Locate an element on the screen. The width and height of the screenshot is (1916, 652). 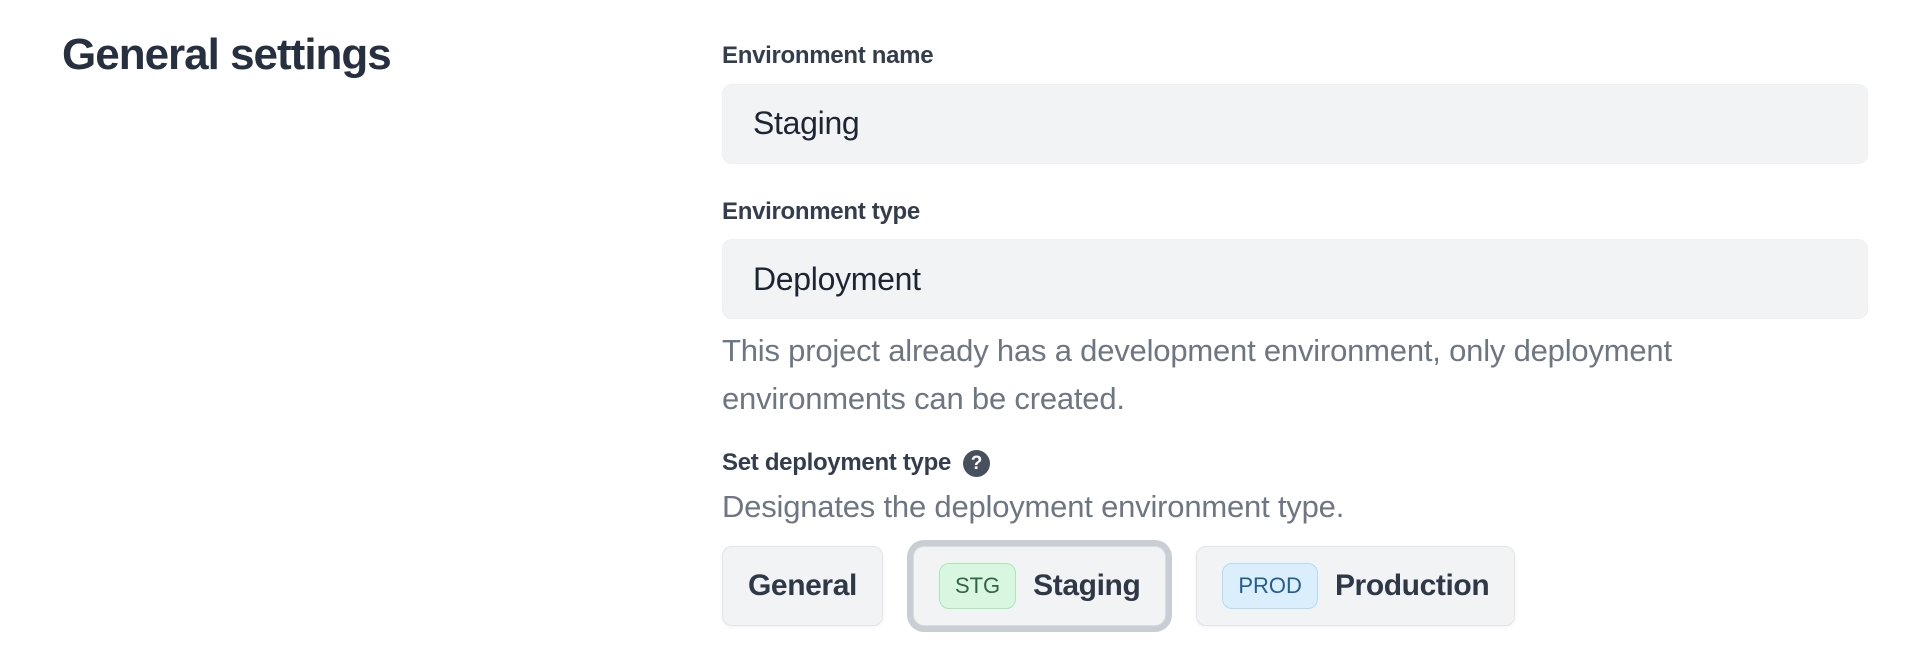
environment-type-label: Environment type is located at coordinates (821, 211).